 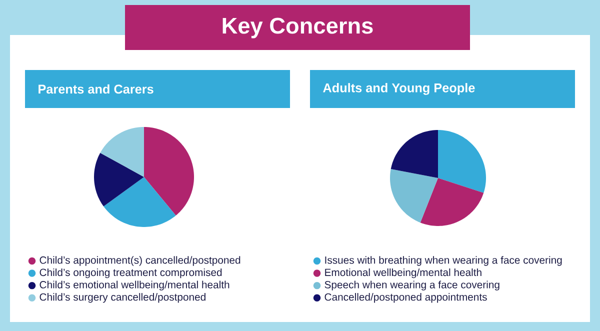 What do you see at coordinates (403, 273) in the screenshot?
I see `legend-label: Emotional wellbeing/mental health` at bounding box center [403, 273].